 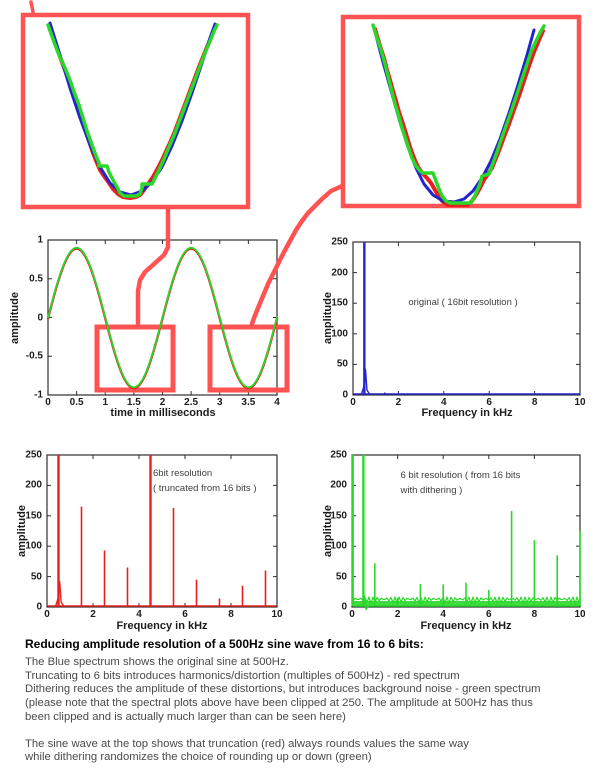 I want to click on connector-right, so click(x=296, y=256).